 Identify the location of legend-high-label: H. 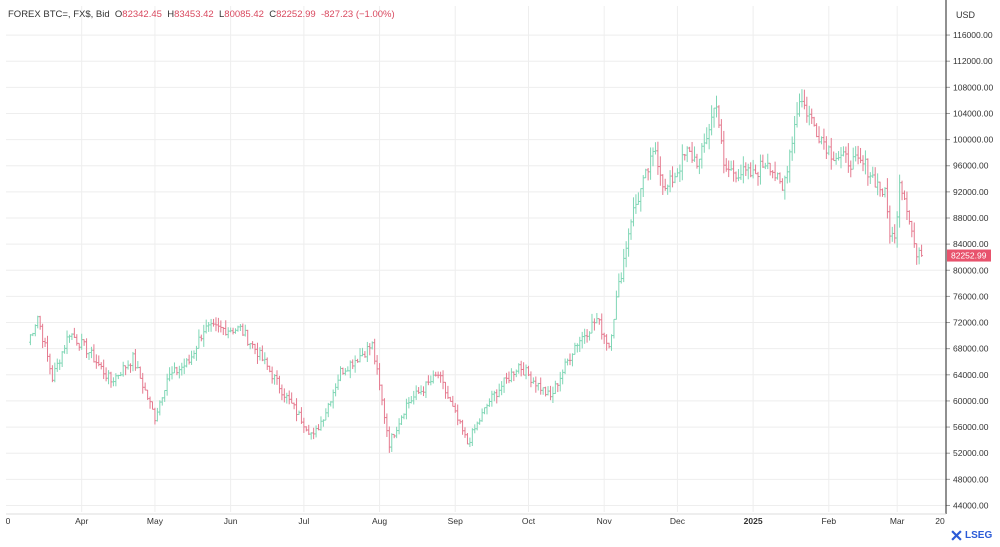
(171, 14).